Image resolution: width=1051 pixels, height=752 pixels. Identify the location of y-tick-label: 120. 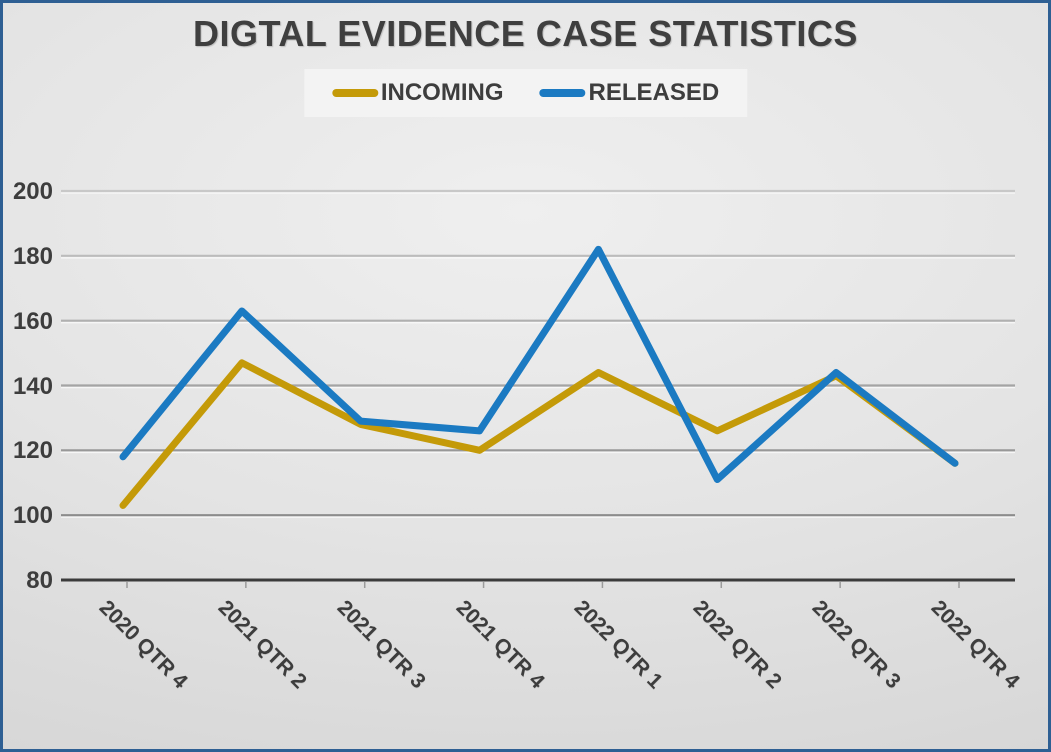
(32, 451).